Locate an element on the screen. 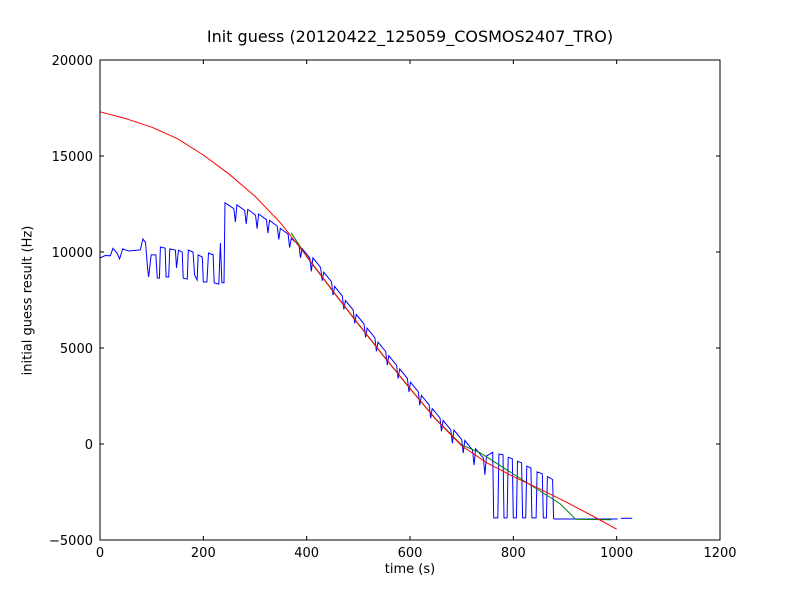 Image resolution: width=800 pixels, height=600 pixels. x-tick-label: 800 is located at coordinates (513, 553).